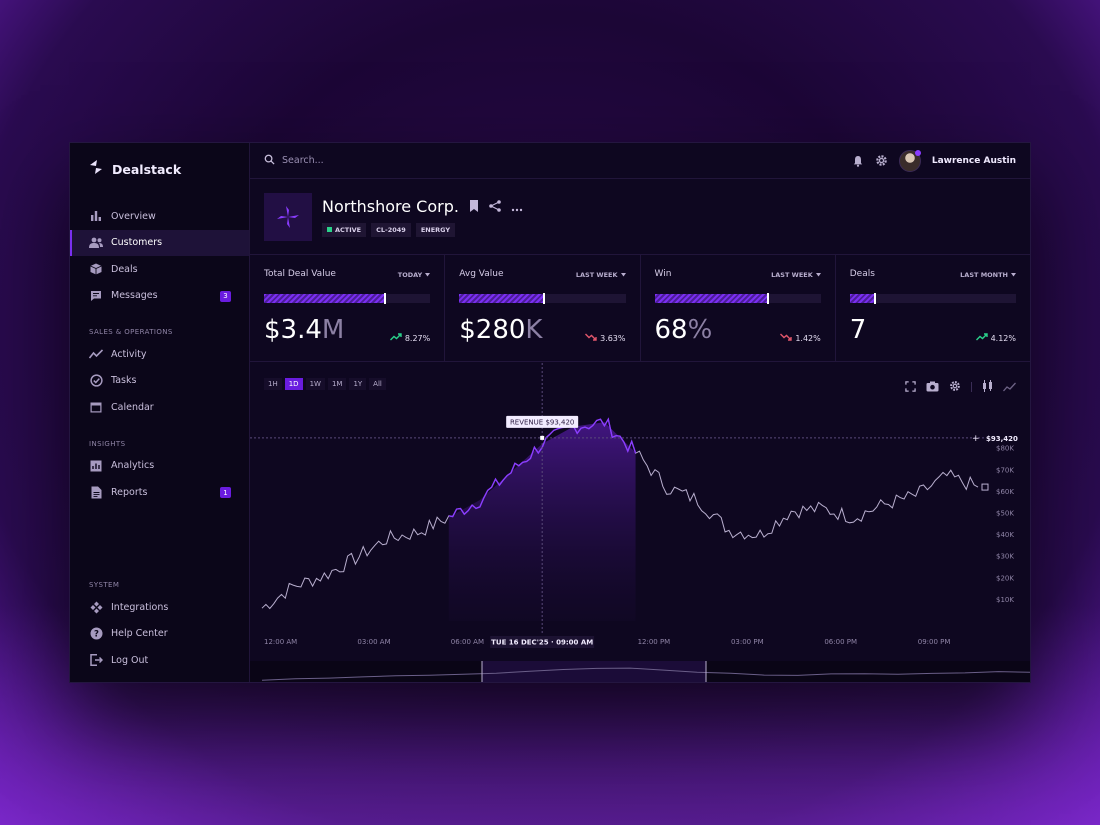 The height and width of the screenshot is (825, 1100). What do you see at coordinates (985, 487) in the screenshot?
I see `end-marker` at bounding box center [985, 487].